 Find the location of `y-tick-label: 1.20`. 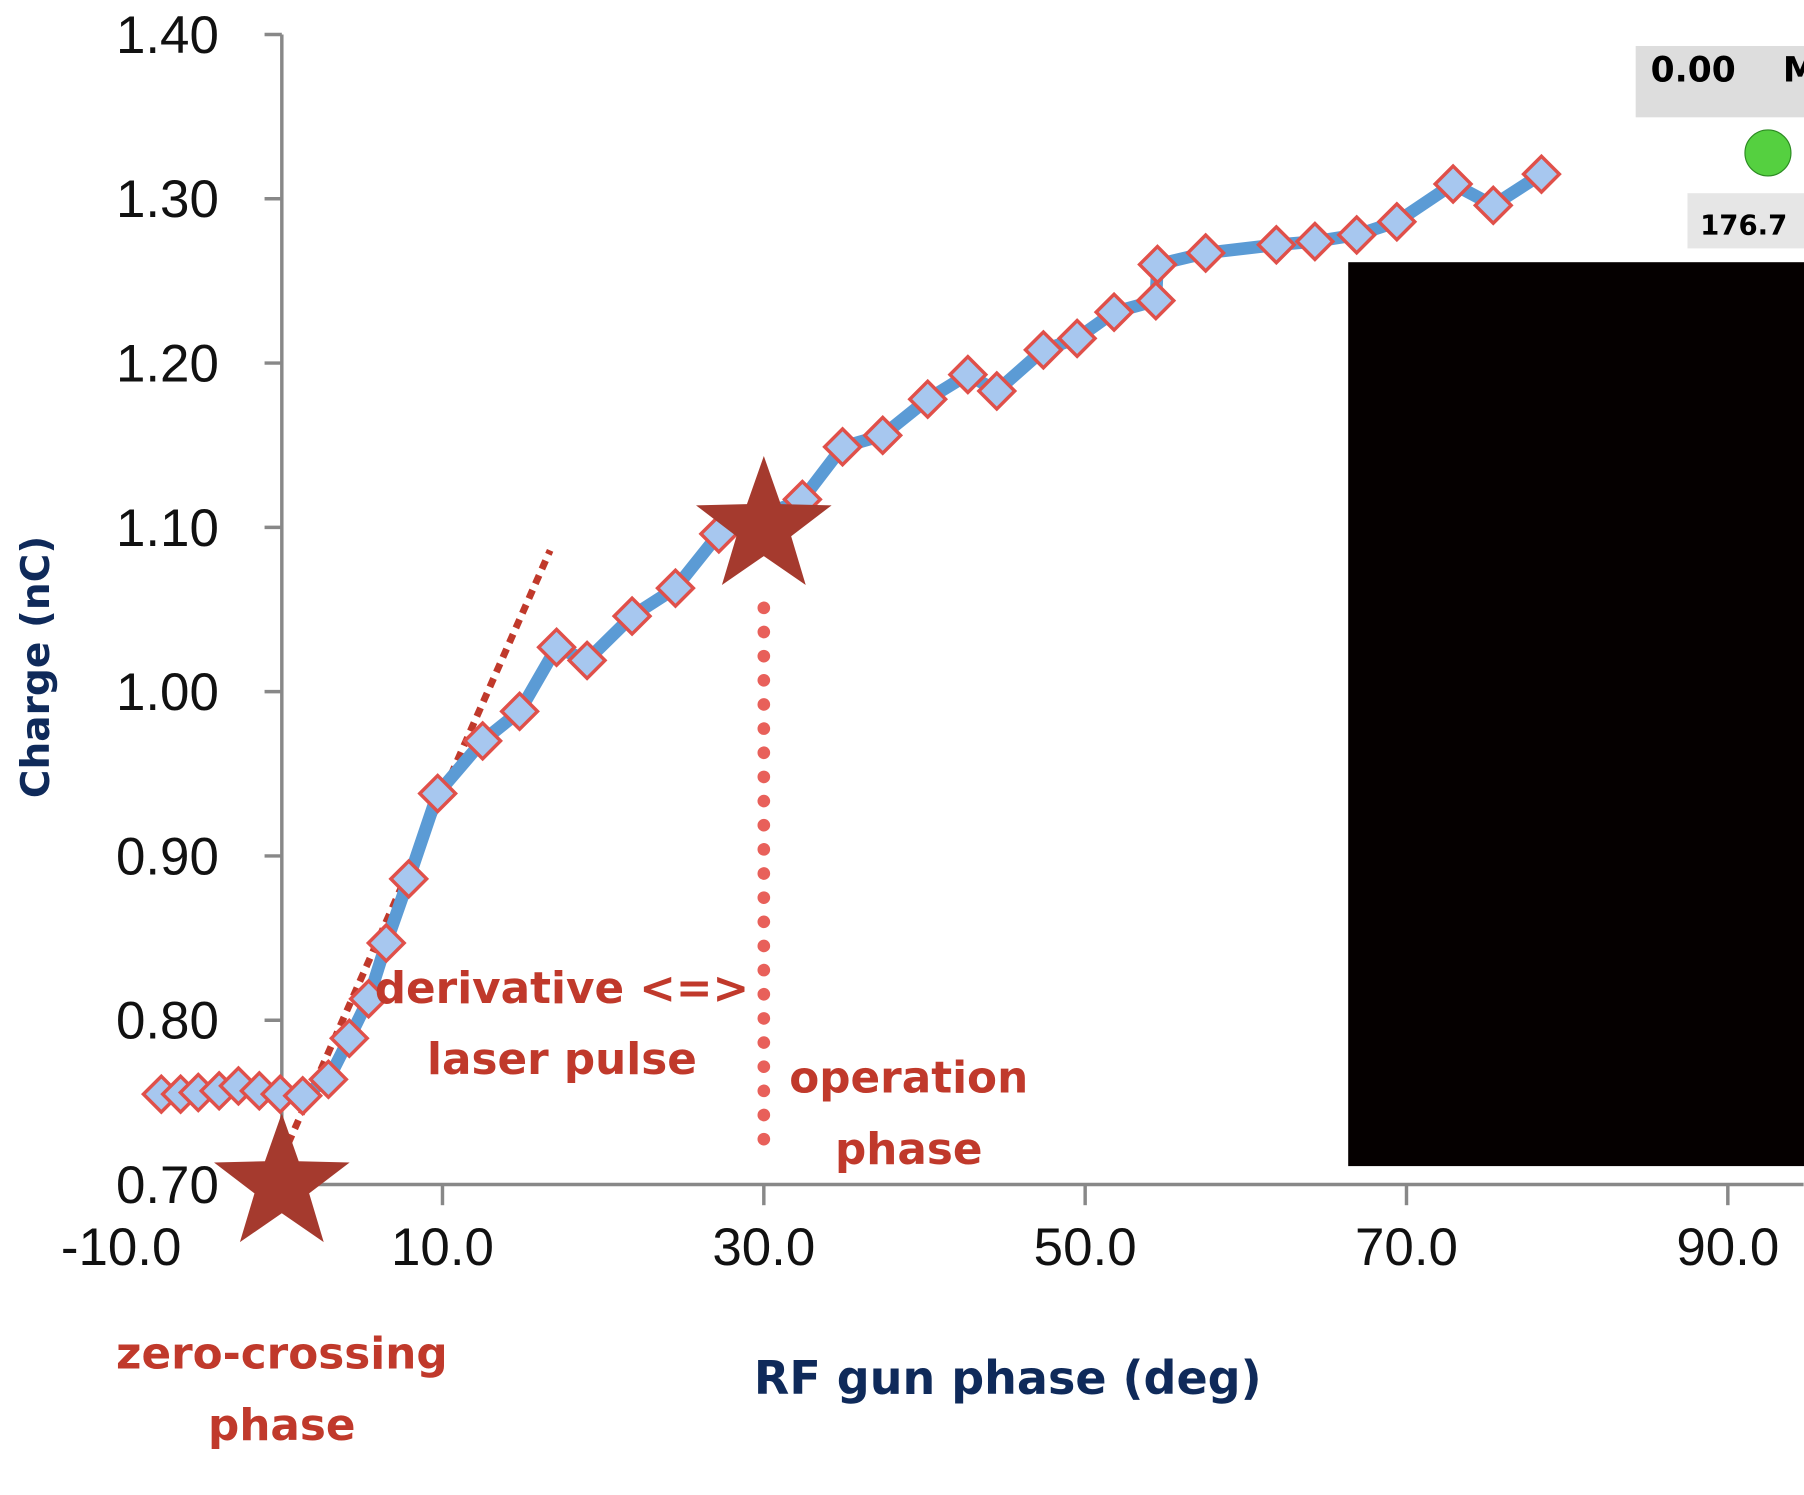

y-tick-label: 1.20 is located at coordinates (167, 363).